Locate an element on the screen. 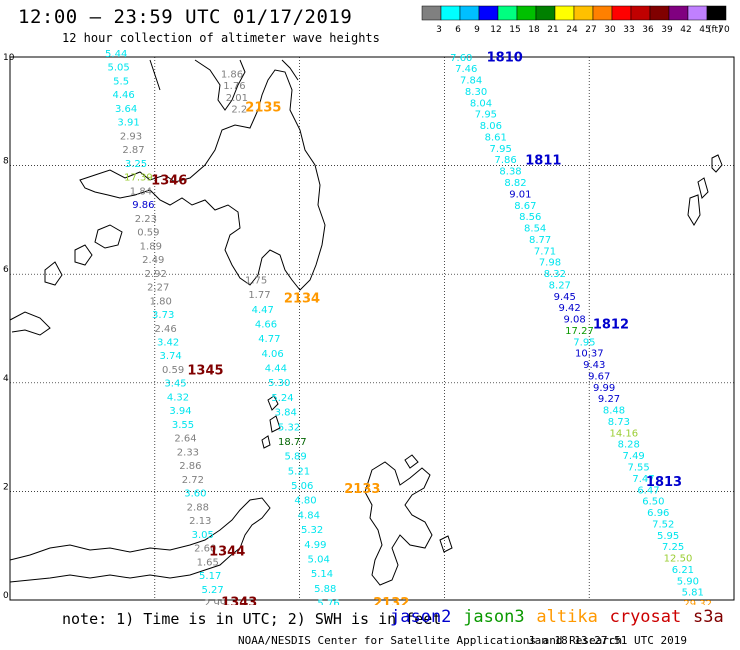  wave-height-value: 3.73 is located at coordinates (163, 315).